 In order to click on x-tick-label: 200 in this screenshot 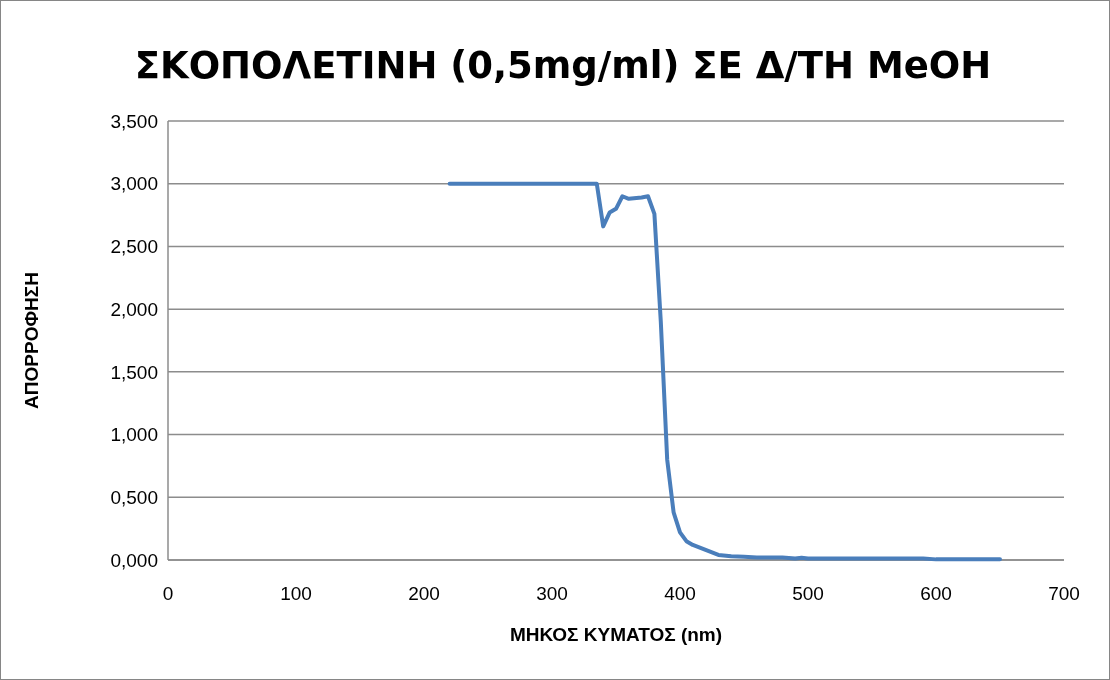, I will do `click(424, 593)`.